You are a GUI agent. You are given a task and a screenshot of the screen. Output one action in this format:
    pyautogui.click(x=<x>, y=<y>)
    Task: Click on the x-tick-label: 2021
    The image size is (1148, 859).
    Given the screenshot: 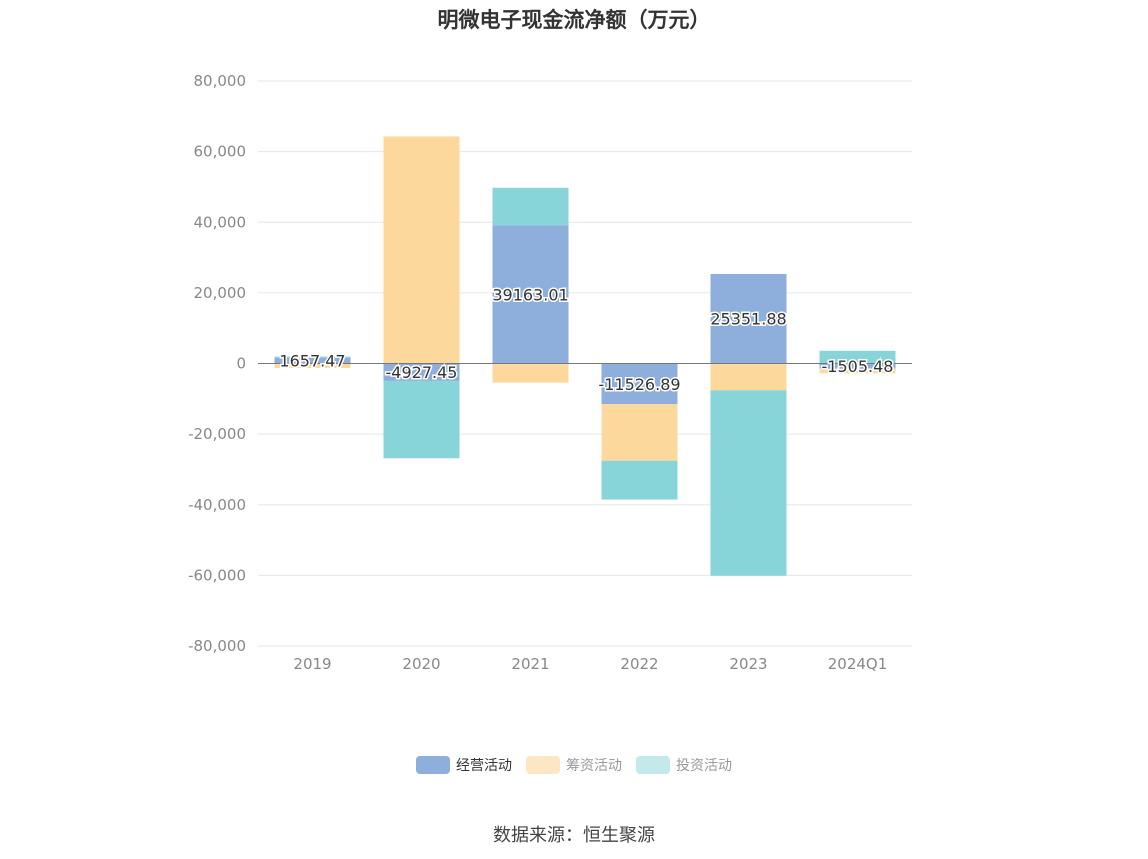 What is the action you would take?
    pyautogui.click(x=530, y=664)
    